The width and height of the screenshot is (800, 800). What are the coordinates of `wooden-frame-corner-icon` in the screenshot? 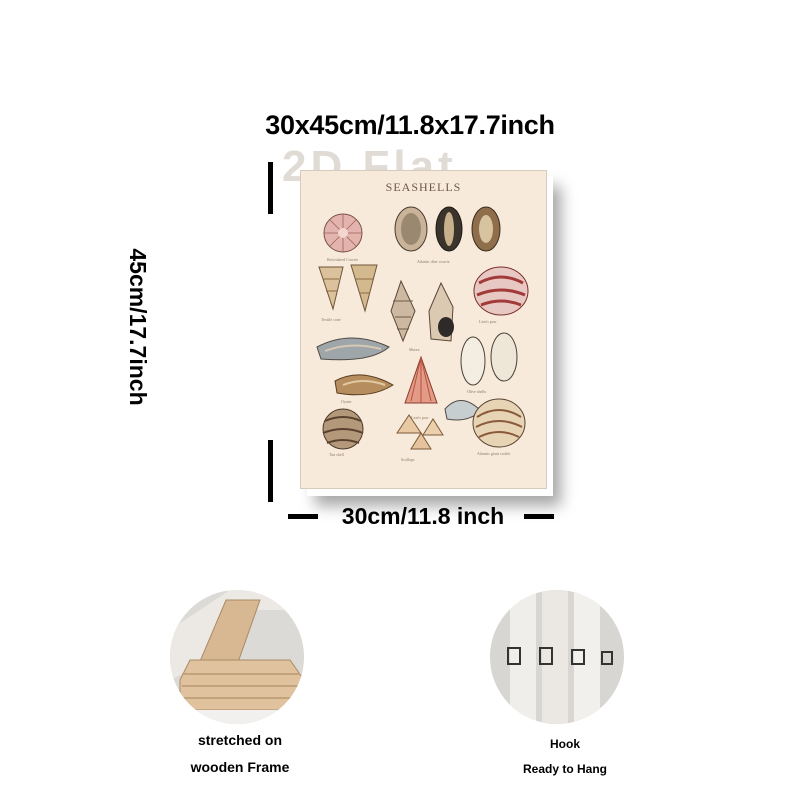 It's located at (237, 657).